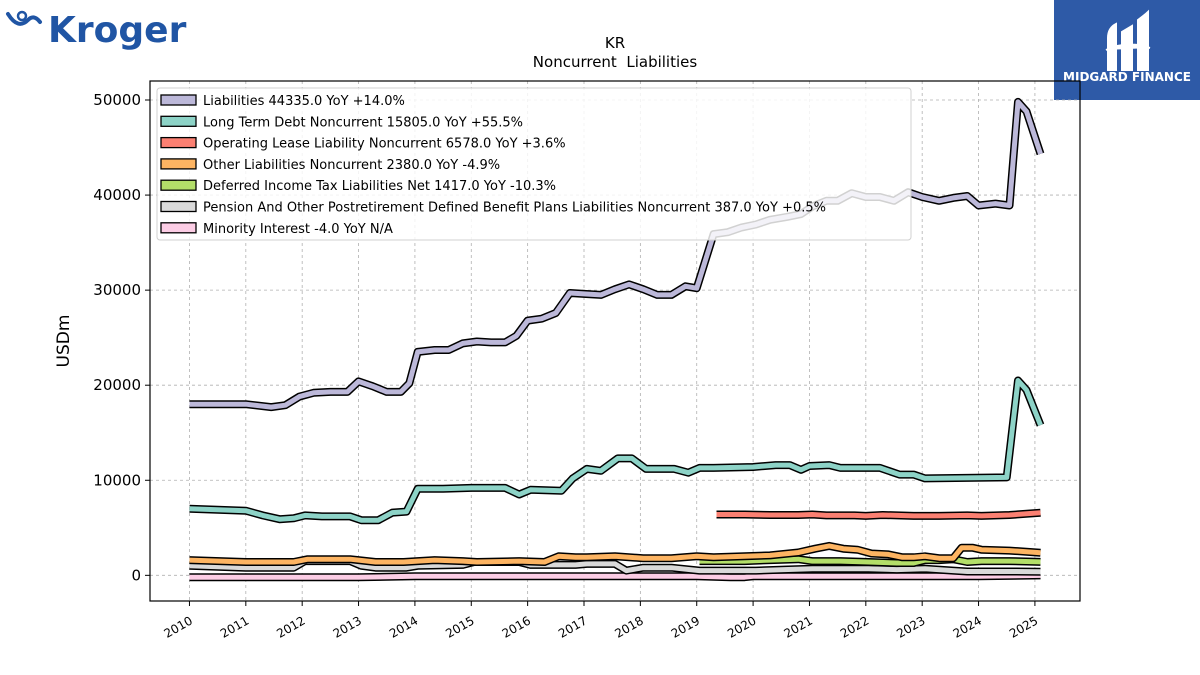  Describe the element at coordinates (117, 195) in the screenshot. I see `y-tick-label: 40000` at that location.